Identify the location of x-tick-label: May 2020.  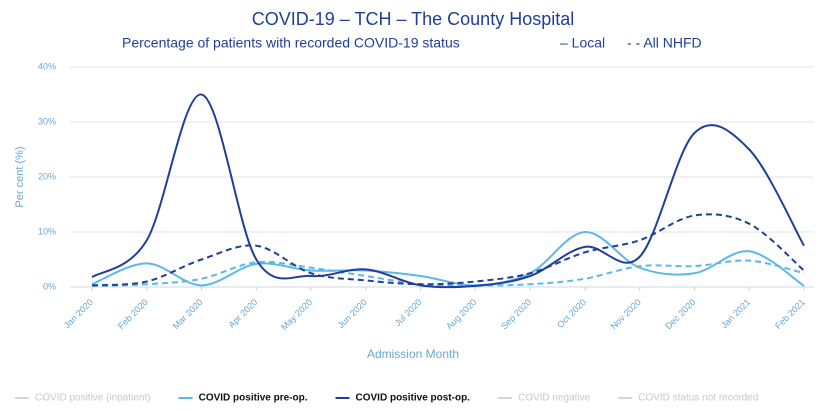
(296, 314).